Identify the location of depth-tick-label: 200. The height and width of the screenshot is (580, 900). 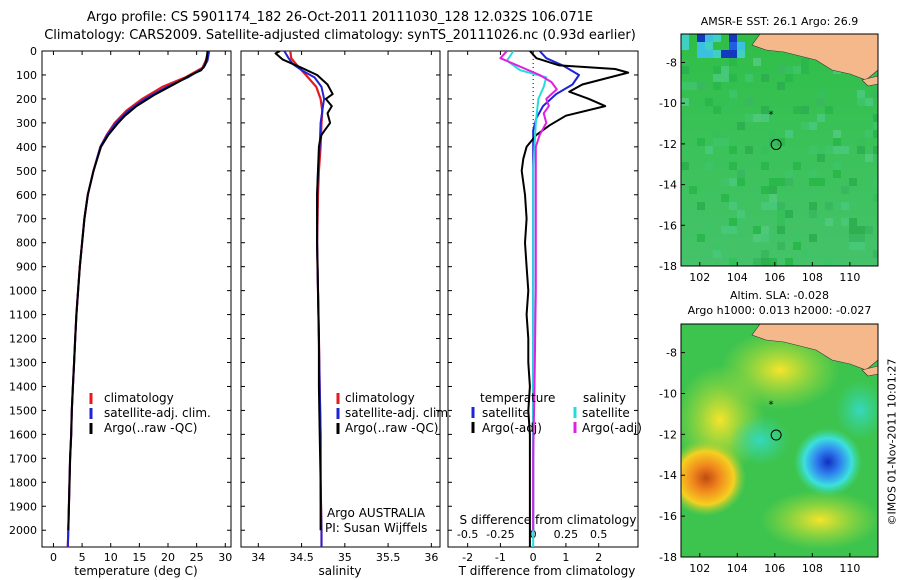
(26, 99).